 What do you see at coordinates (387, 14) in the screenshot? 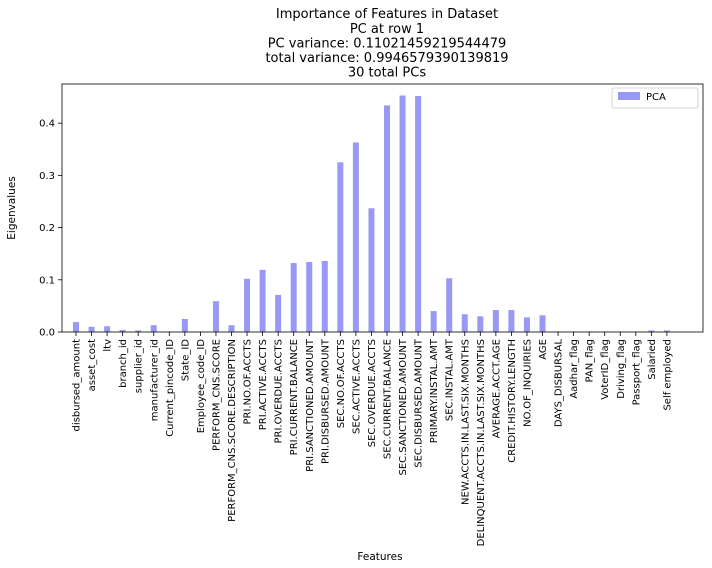
I see `title-line-1: Importance of Features in Dataset` at bounding box center [387, 14].